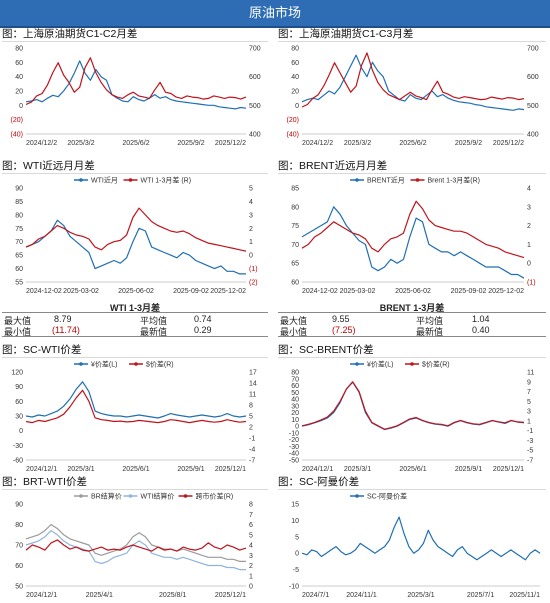 This screenshot has width=550, height=603. Describe the element at coordinates (230, 595) in the screenshot. I see `x-tick-label: 2025/12/1` at that location.